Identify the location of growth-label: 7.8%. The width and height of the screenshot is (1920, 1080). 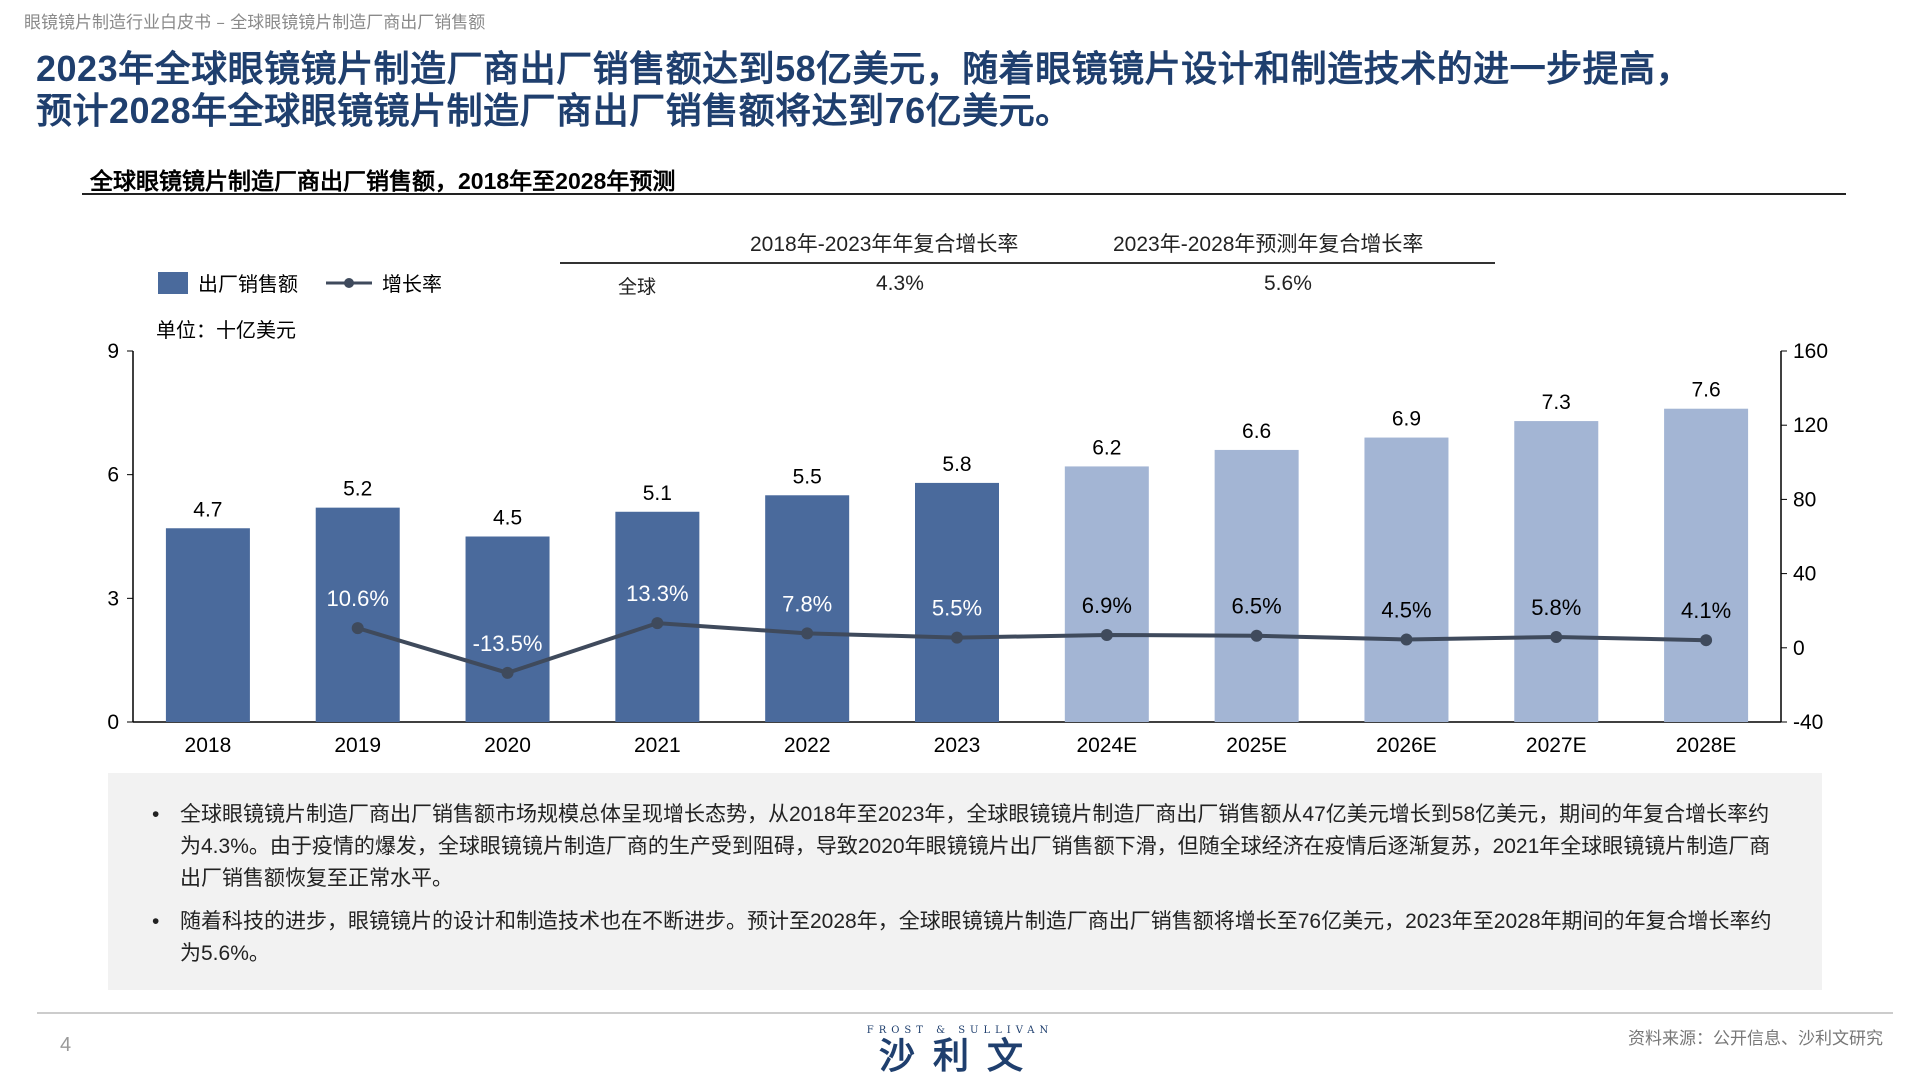
(807, 603).